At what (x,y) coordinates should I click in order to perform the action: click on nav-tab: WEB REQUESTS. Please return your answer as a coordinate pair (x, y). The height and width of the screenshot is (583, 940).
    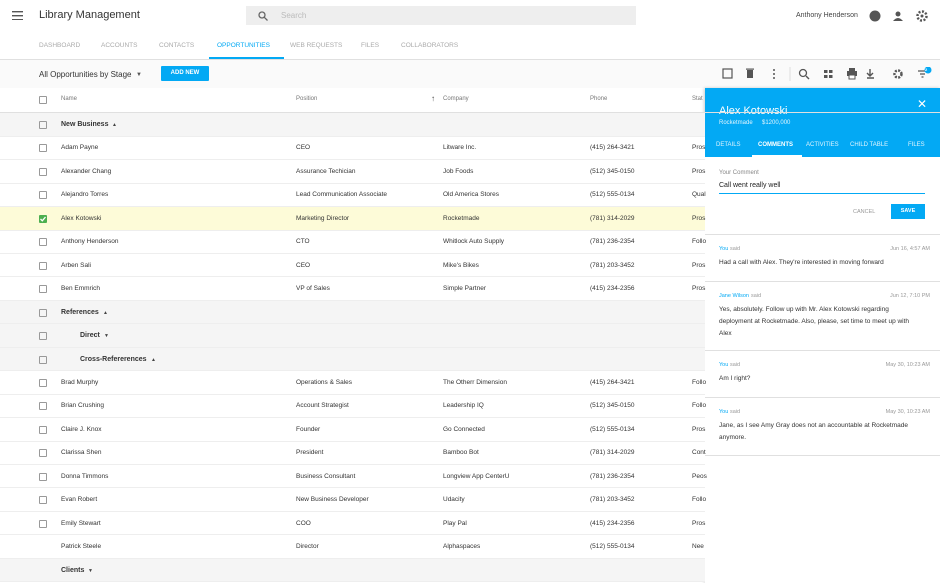
    Looking at the image, I should click on (316, 45).